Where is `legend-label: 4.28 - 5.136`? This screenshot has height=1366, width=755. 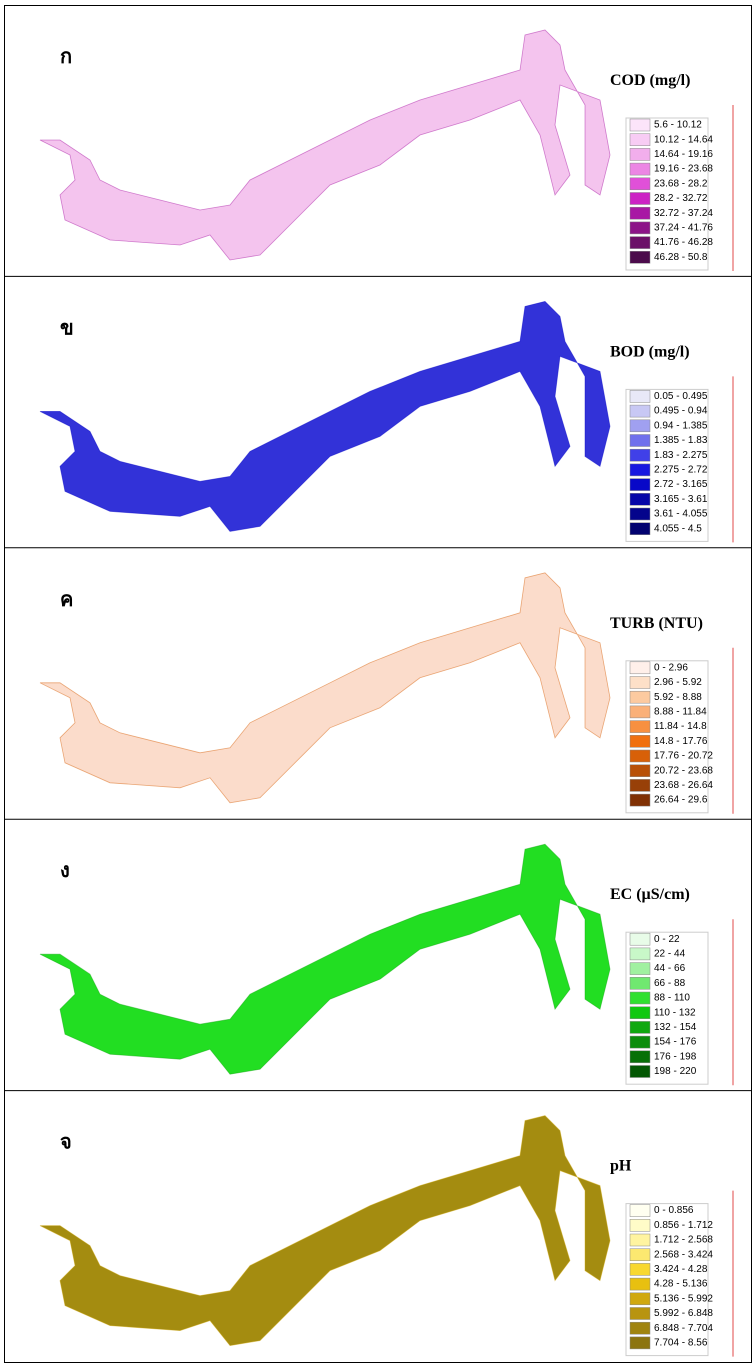 legend-label: 4.28 - 5.136 is located at coordinates (681, 1284).